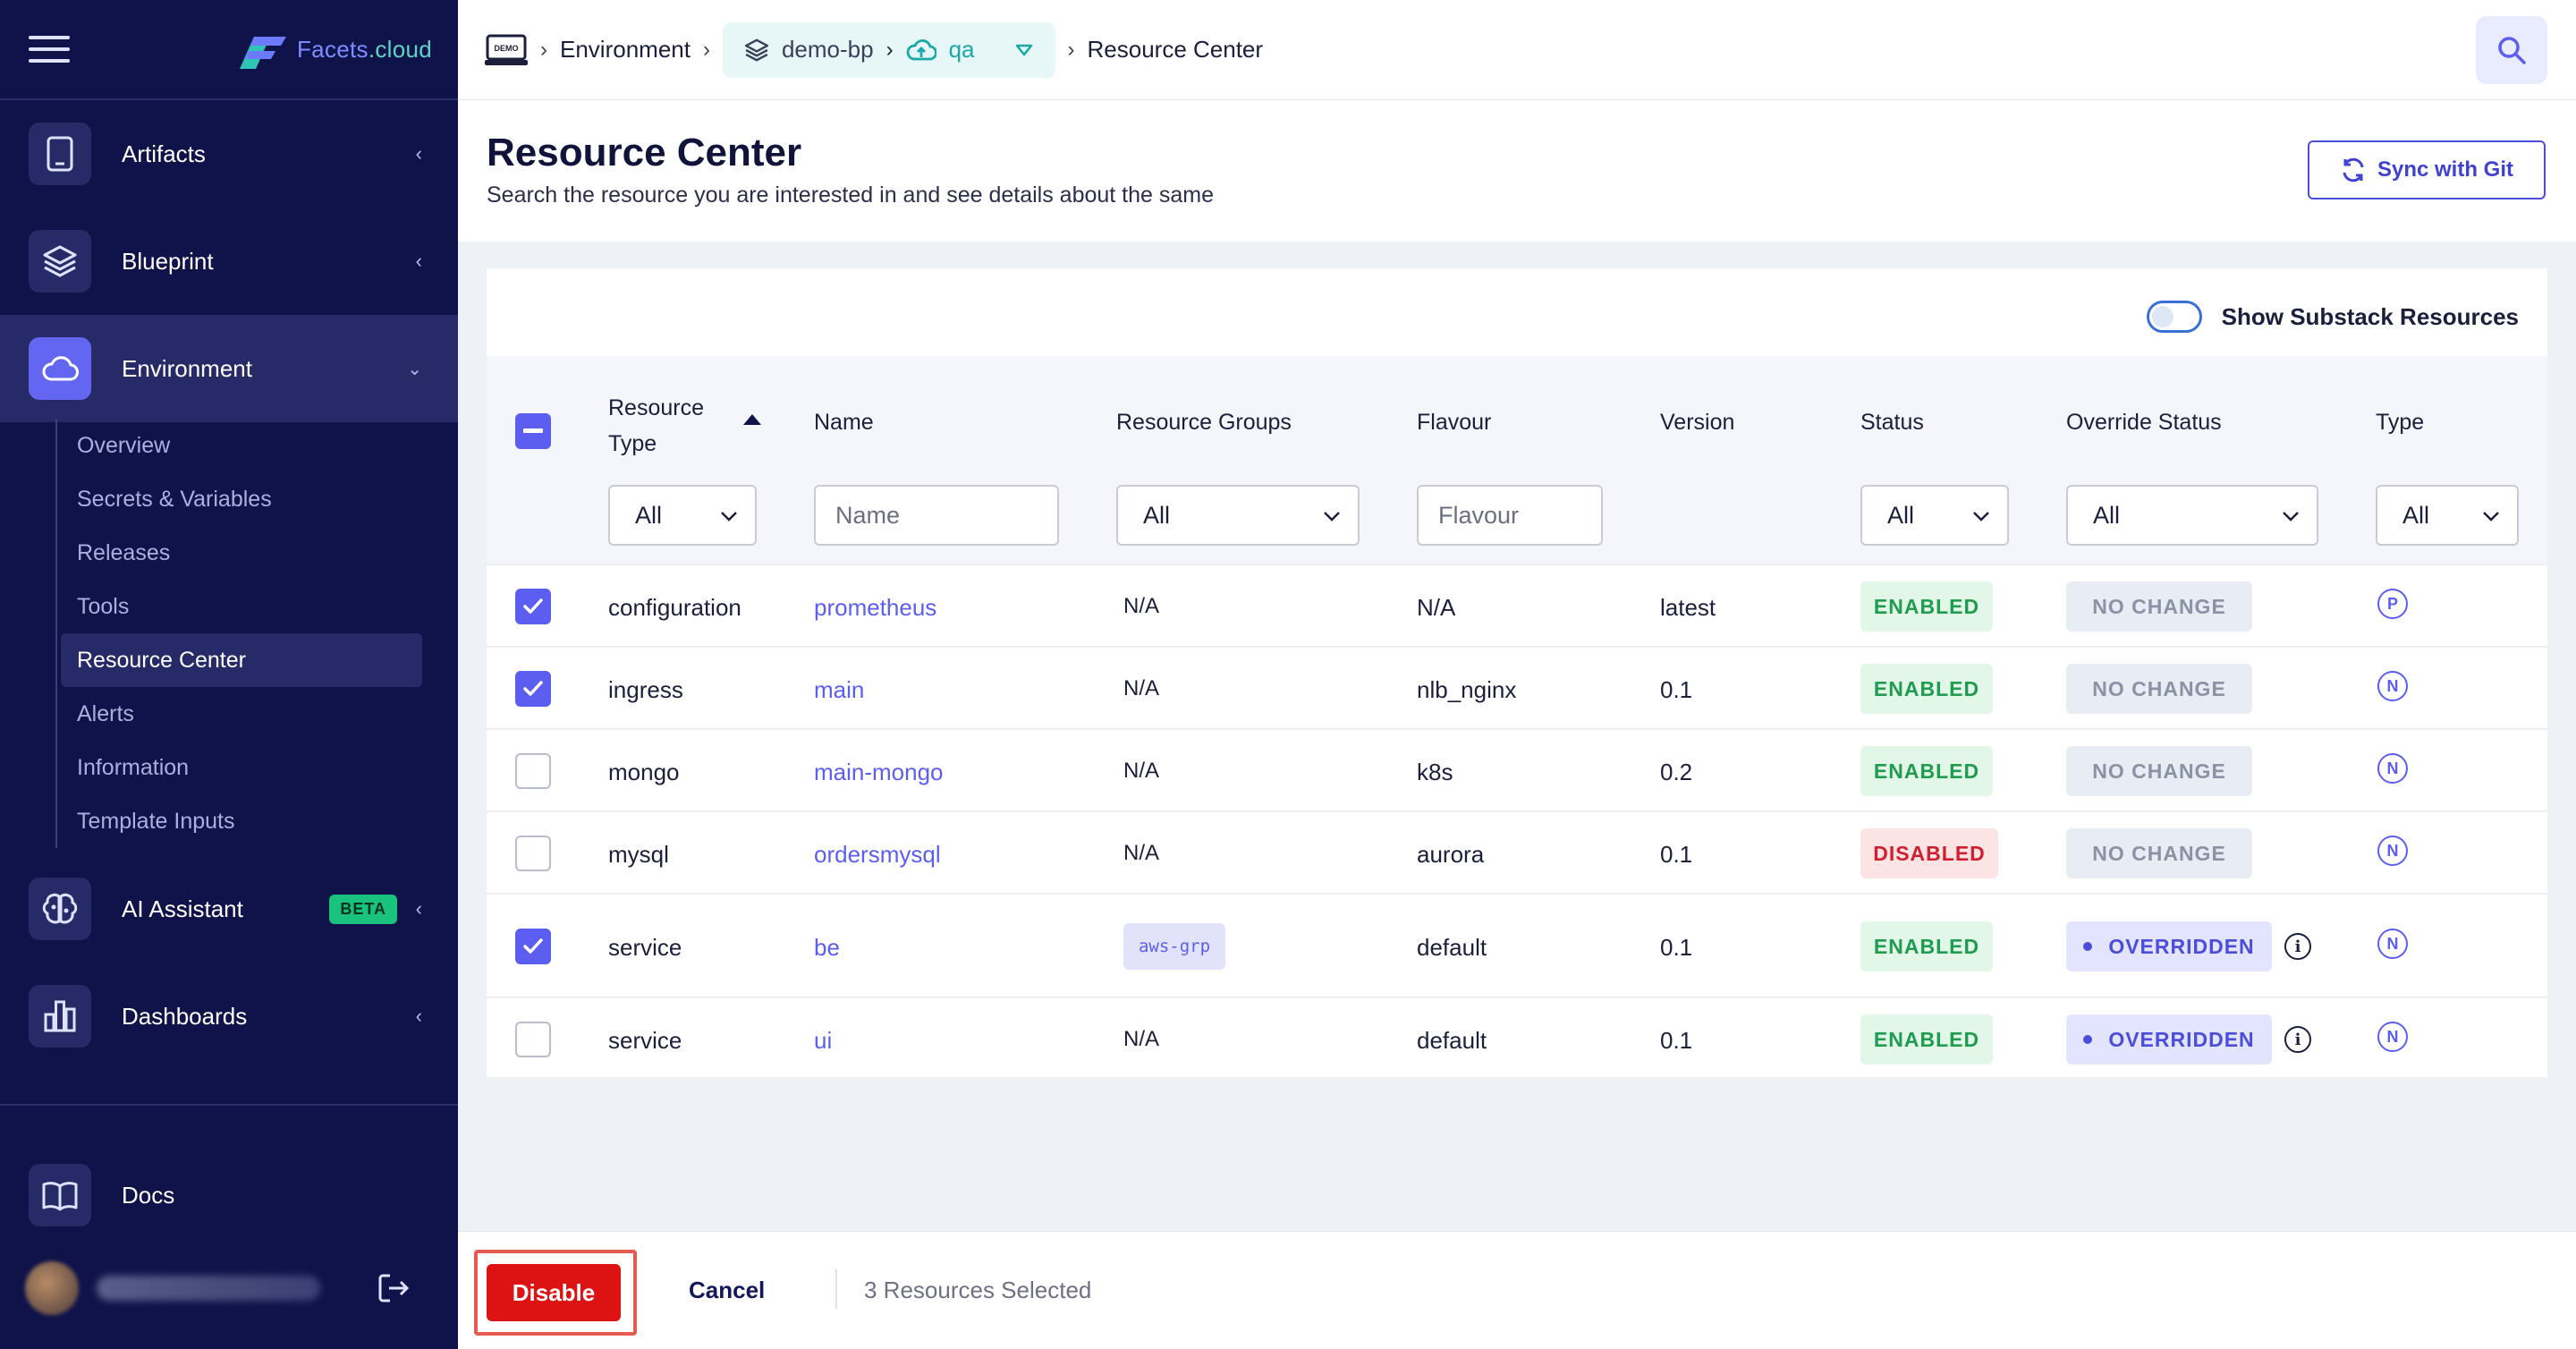 The width and height of the screenshot is (2576, 1349). Describe the element at coordinates (2427, 169) in the screenshot. I see `sync-with-git-button: Sync with Git` at that location.